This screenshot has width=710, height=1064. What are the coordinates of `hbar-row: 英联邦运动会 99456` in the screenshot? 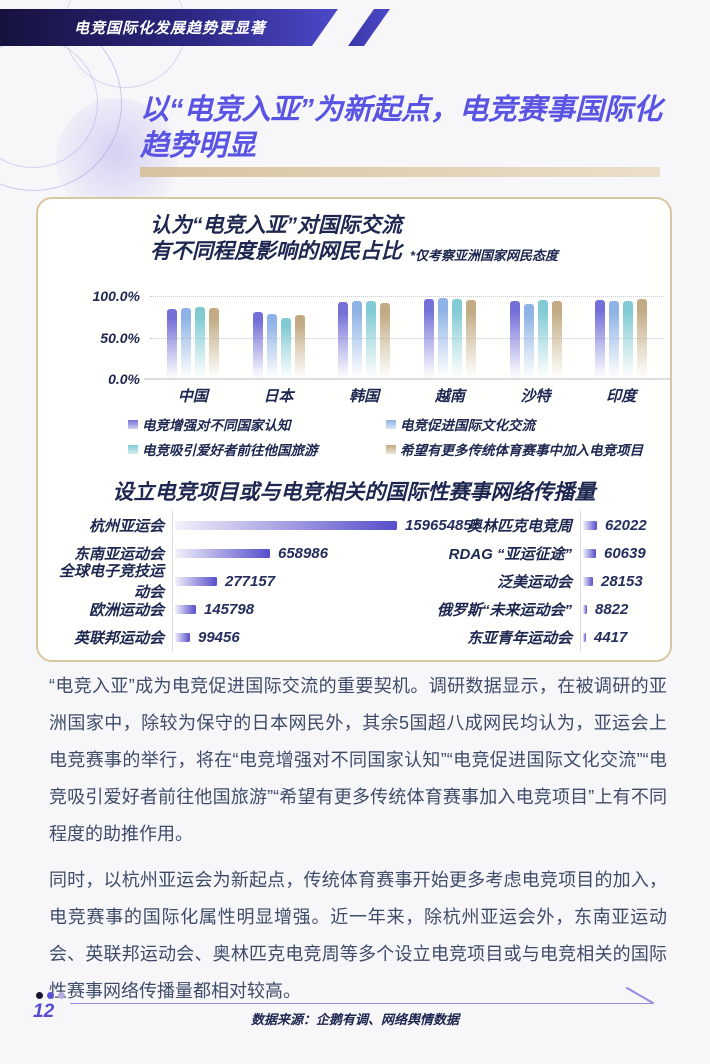 It's located at (268, 637).